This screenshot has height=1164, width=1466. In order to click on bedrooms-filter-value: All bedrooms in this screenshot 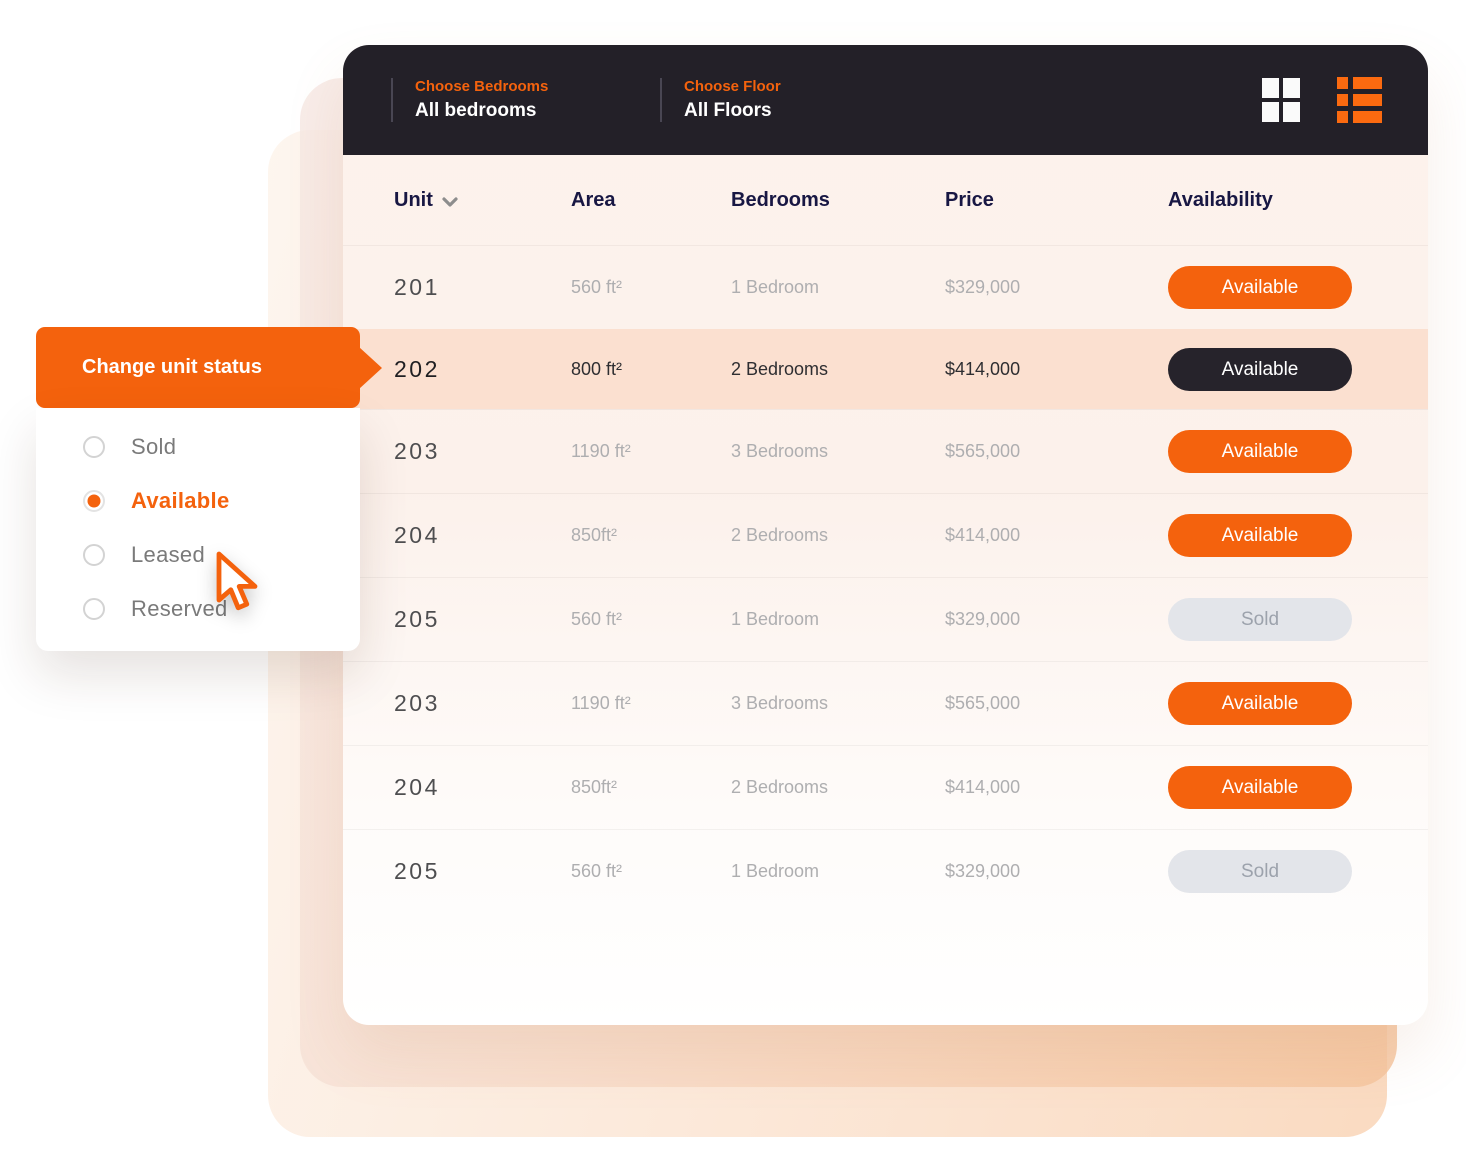, I will do `click(476, 110)`.